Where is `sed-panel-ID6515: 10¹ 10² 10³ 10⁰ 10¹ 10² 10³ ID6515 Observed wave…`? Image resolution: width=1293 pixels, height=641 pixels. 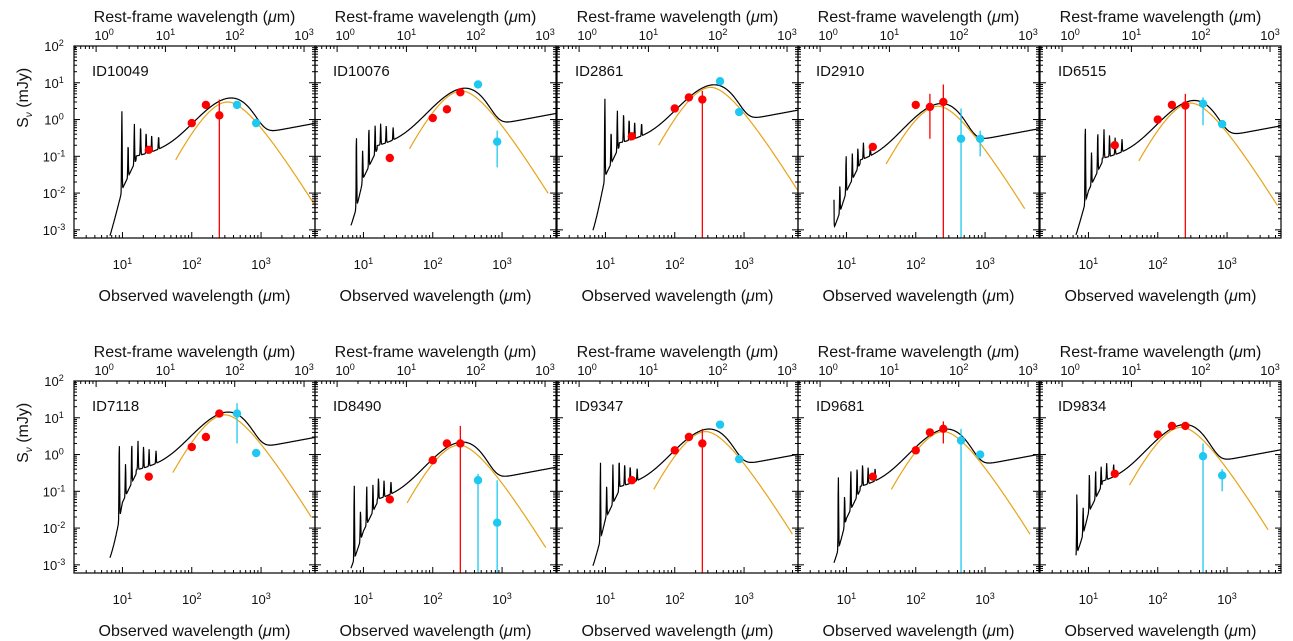
sed-panel-ID6515: 10¹ 10² 10³ 10⁰ 10¹ 10² 10³ ID6515 Observed wave… is located at coordinates (1160, 157).